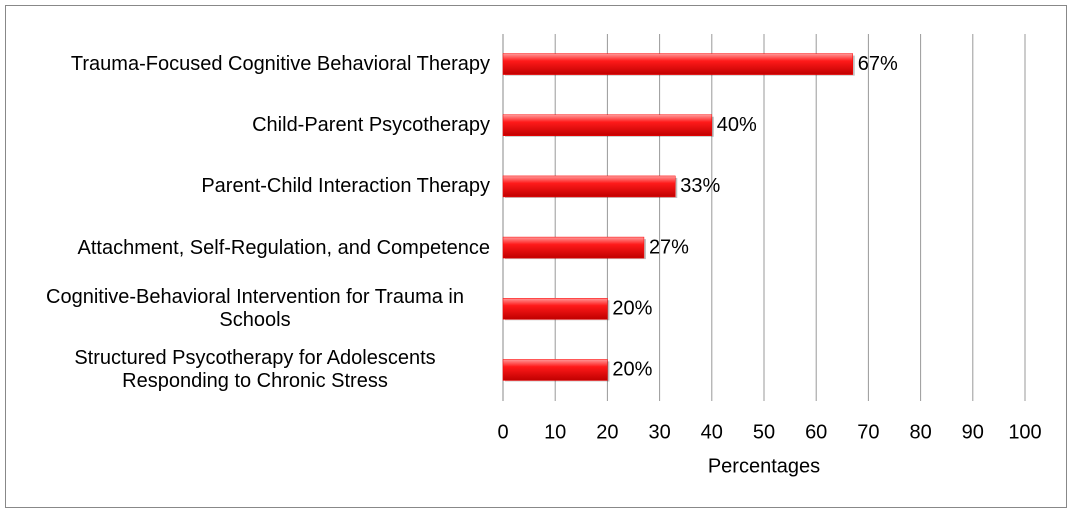 This screenshot has height=514, width=1073. Describe the element at coordinates (868, 432) in the screenshot. I see `x-tick-label: 70` at that location.